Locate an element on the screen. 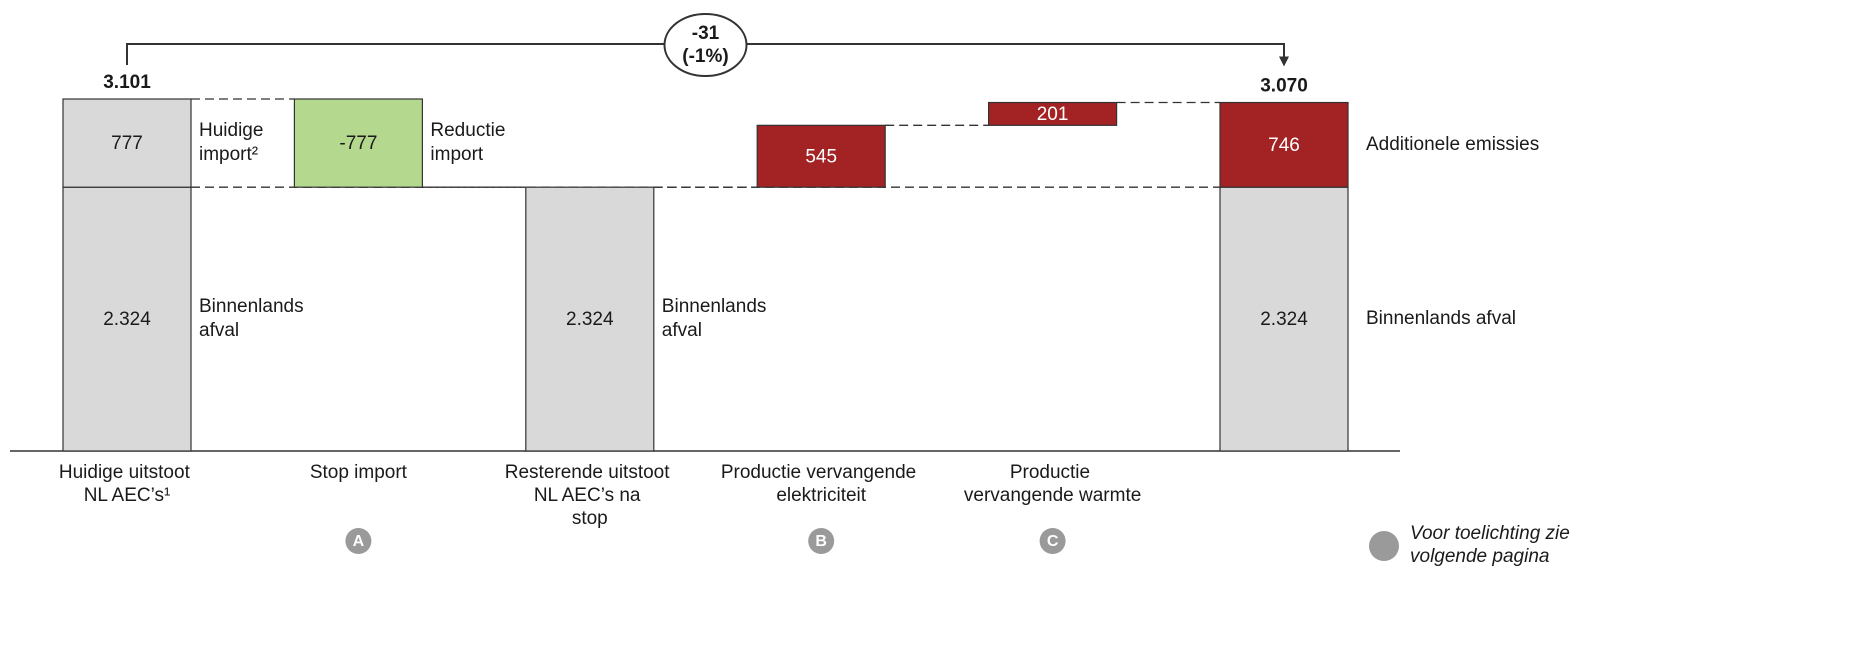 The width and height of the screenshot is (1867, 665). value-label: 777 is located at coordinates (127, 143).